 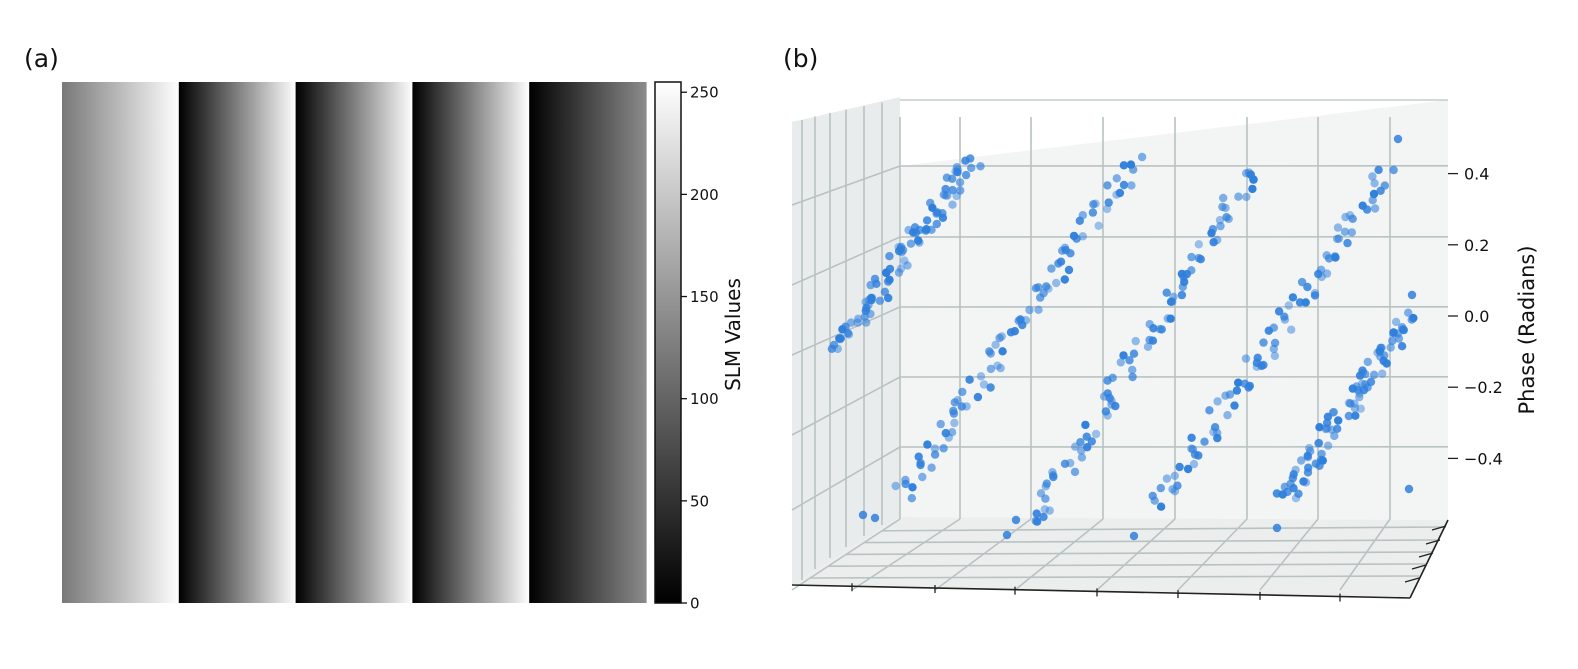 What do you see at coordinates (121, 342) in the screenshot?
I see `heatmap-stripe` at bounding box center [121, 342].